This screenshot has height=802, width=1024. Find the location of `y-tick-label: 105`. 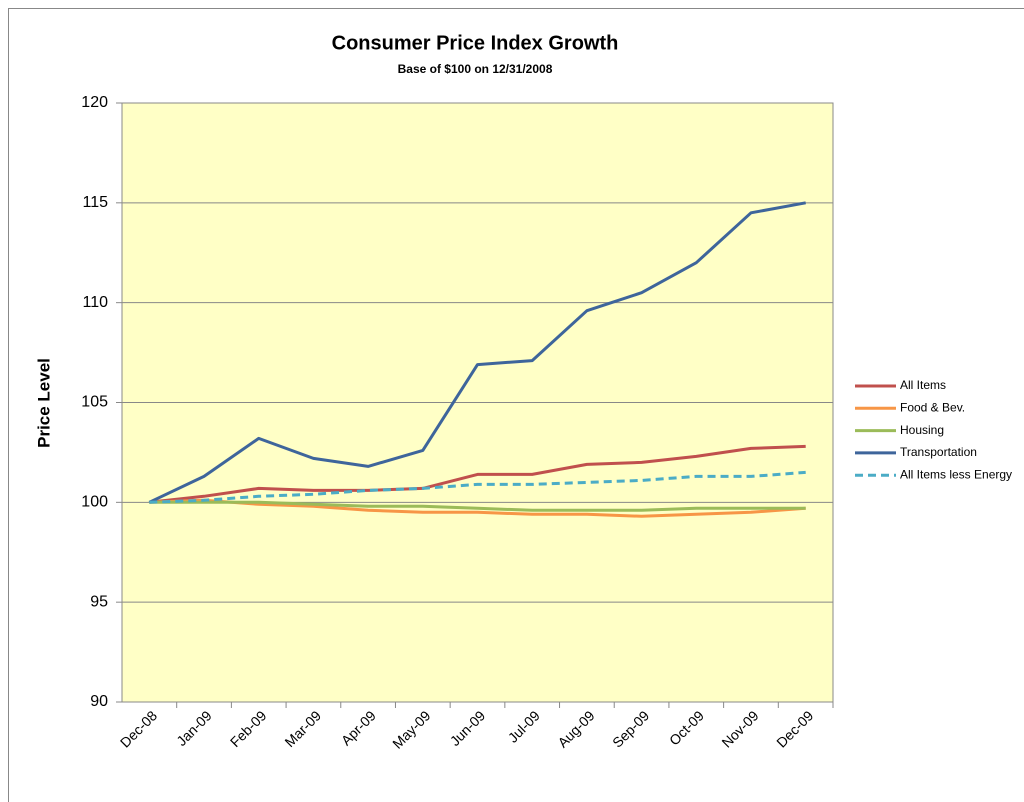

y-tick-label: 105 is located at coordinates (94, 402).